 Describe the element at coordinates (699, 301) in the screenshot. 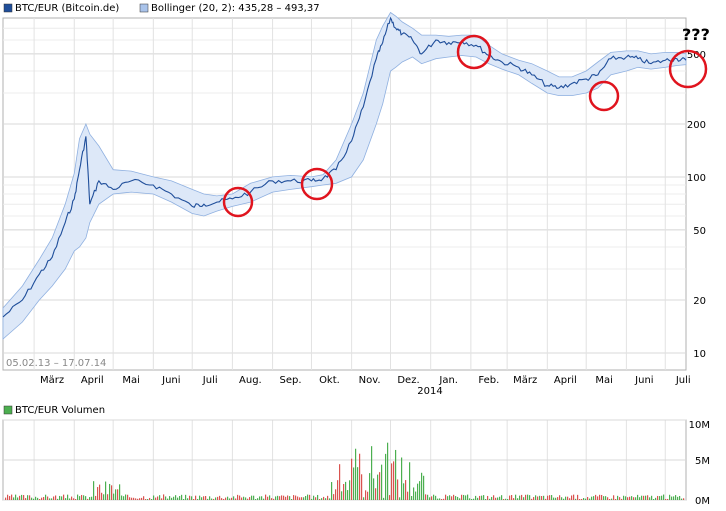

I see `y-tick-label: 20` at that location.